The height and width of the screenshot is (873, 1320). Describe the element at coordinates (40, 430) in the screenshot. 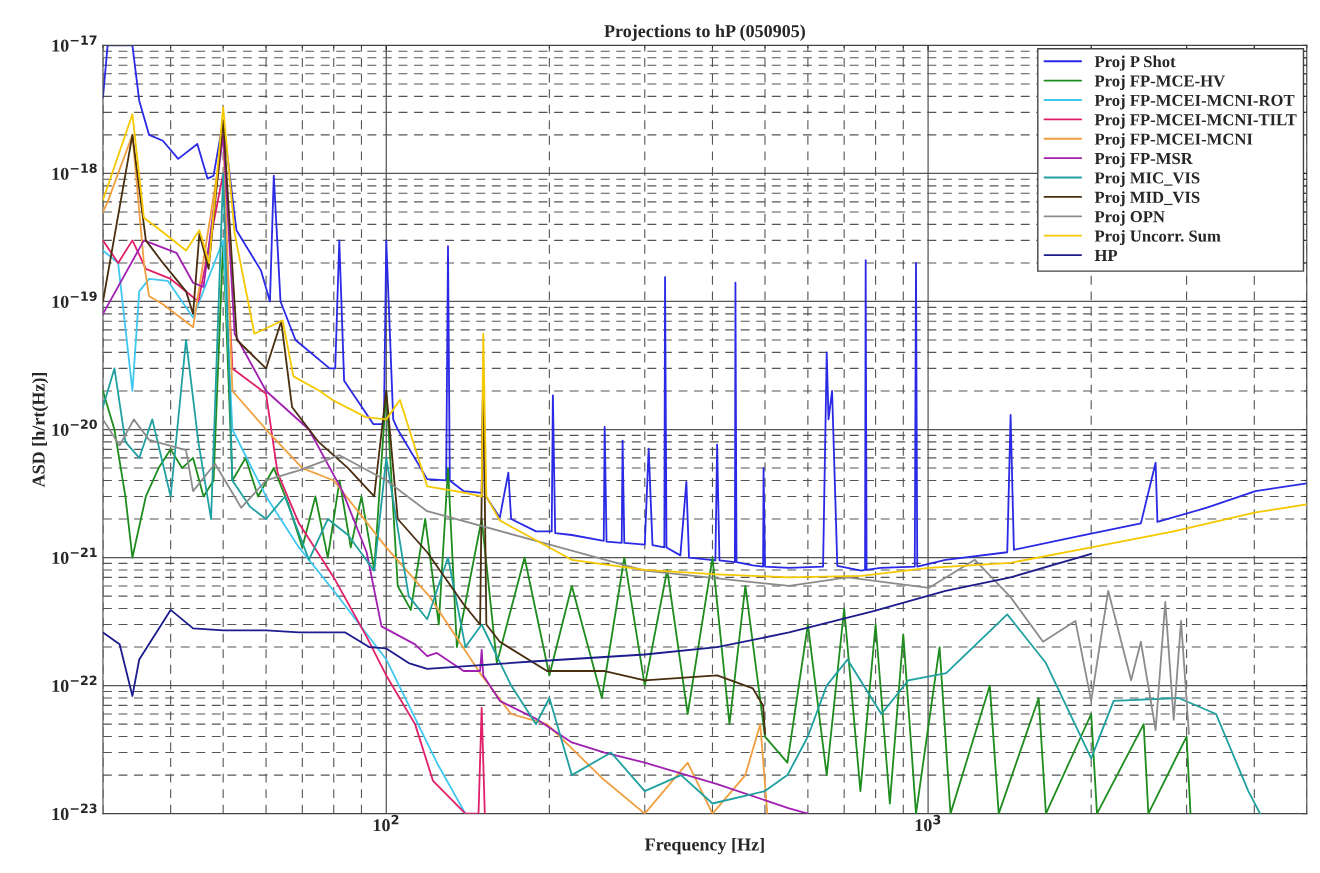

I see `y-axis-title: ASD [h/rt(Hz)]` at that location.